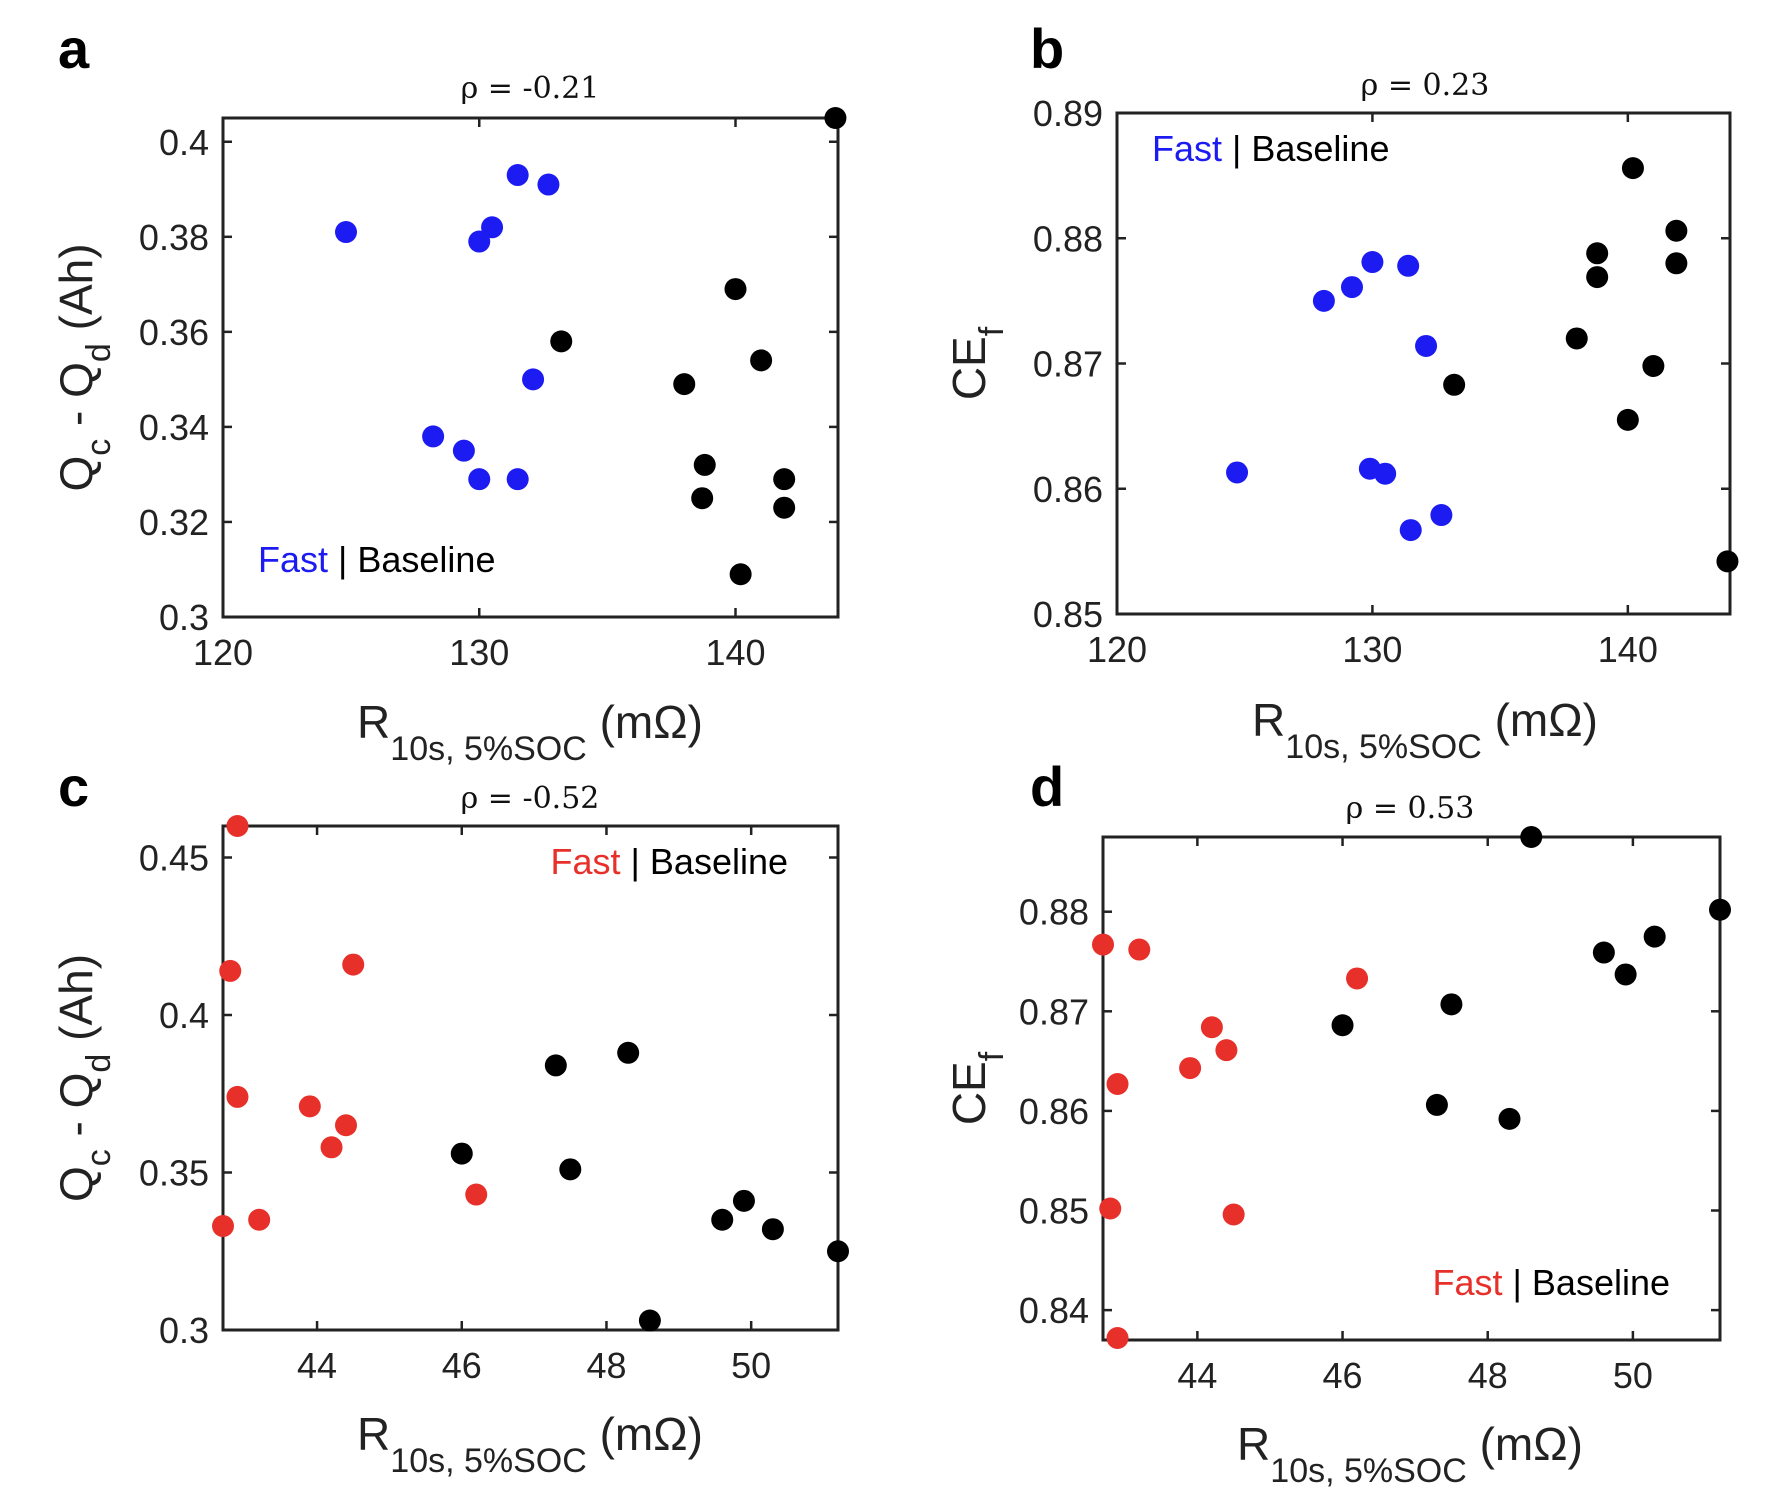 The width and height of the screenshot is (1770, 1494). I want to click on x-tick-label: 120, so click(223, 652).